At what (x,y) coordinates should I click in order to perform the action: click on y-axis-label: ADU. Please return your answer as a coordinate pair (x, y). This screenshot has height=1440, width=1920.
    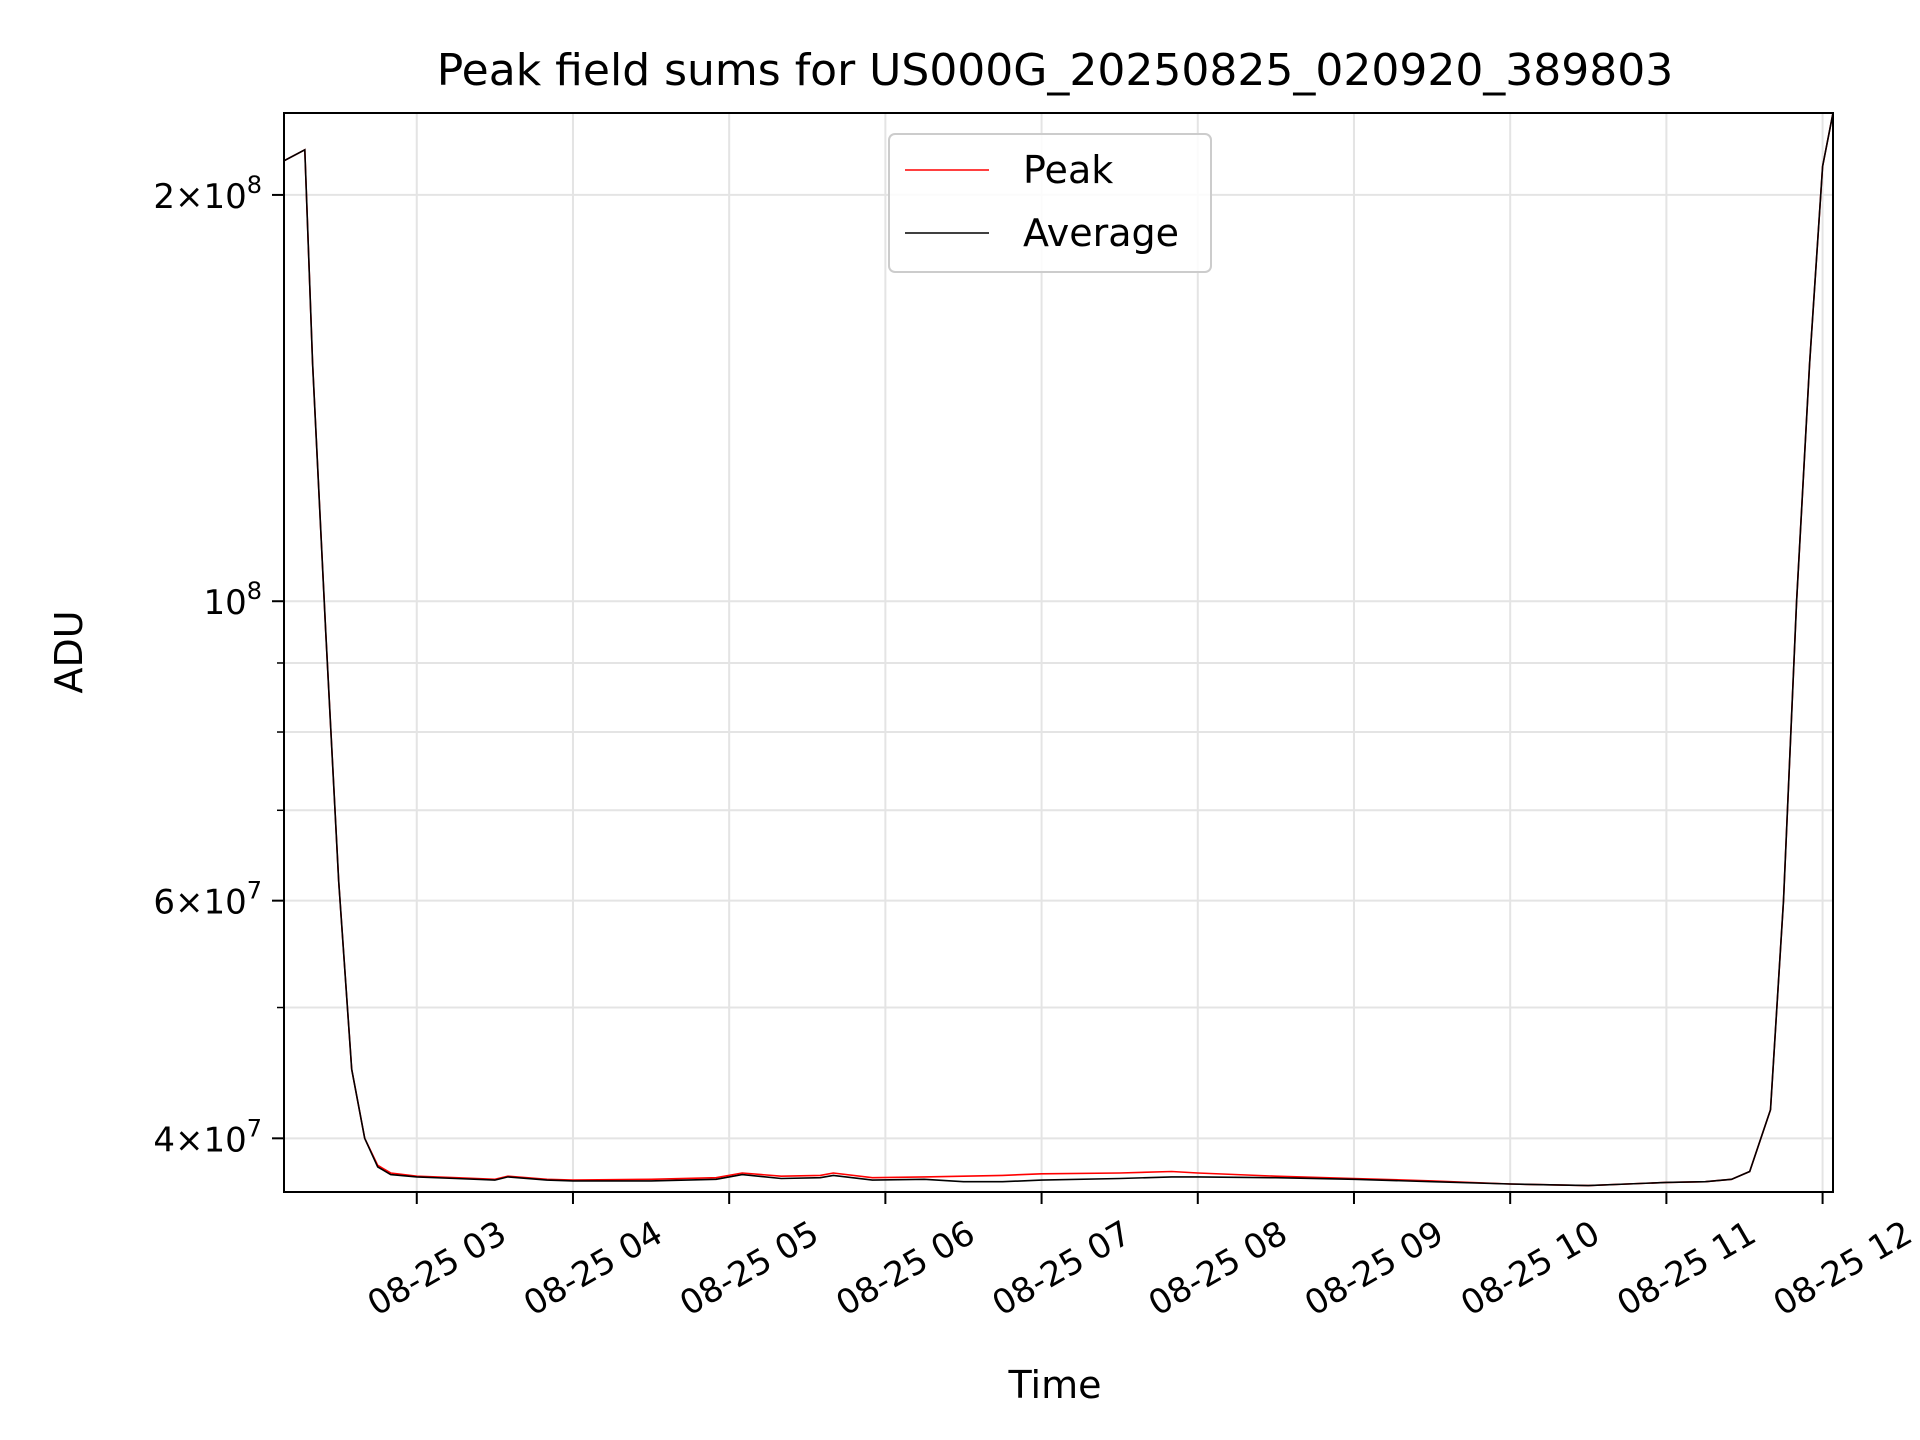
    Looking at the image, I should click on (69, 651).